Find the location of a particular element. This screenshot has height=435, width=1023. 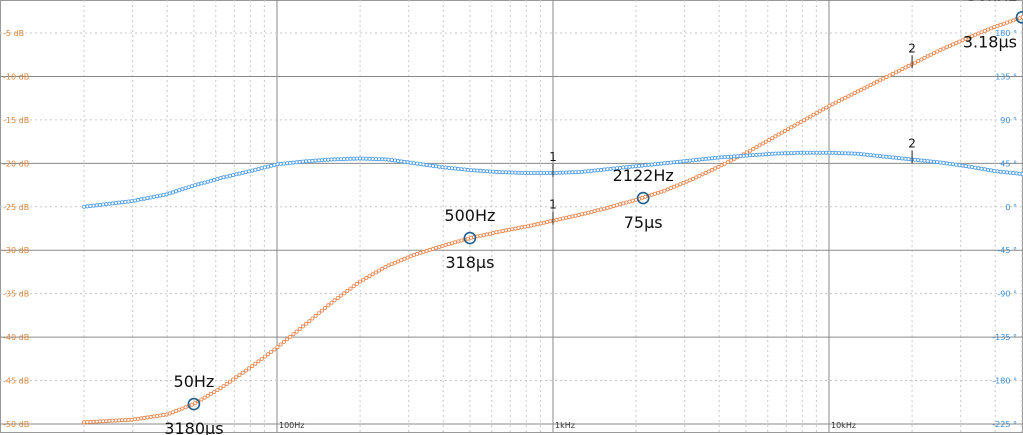

cursor-marker-label: 2 is located at coordinates (912, 48).